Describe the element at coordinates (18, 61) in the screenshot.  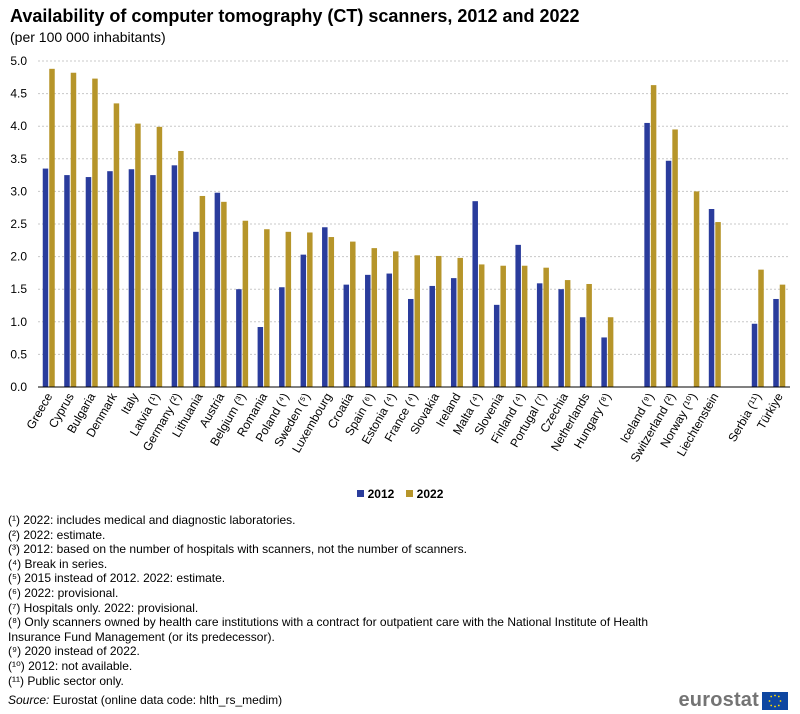
I see `y-tick-label: 5.0` at that location.